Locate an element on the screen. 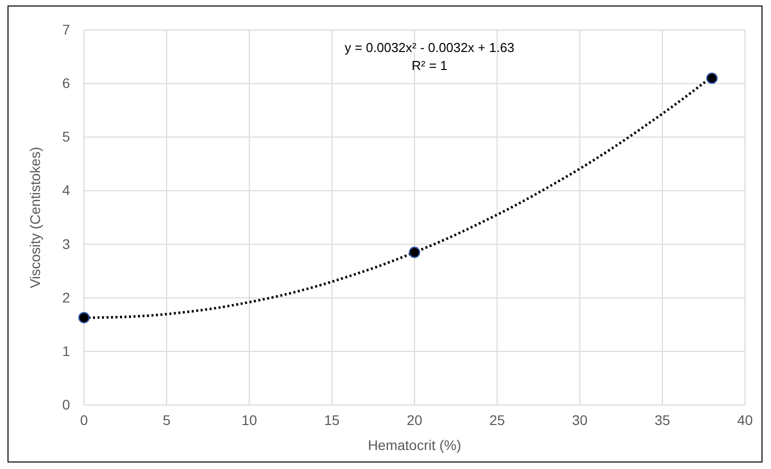 This screenshot has width=771, height=469. x-tick-label: 35 is located at coordinates (662, 420).